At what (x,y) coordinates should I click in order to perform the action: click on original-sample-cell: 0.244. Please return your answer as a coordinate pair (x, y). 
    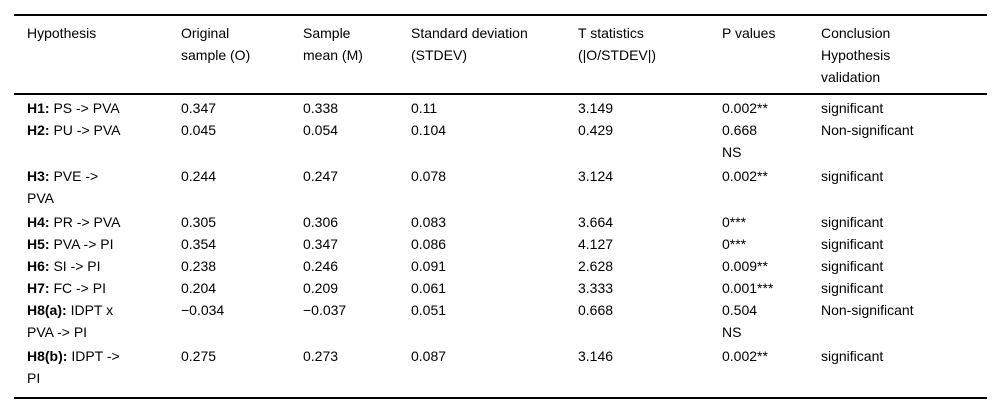
    Looking at the image, I should click on (199, 176).